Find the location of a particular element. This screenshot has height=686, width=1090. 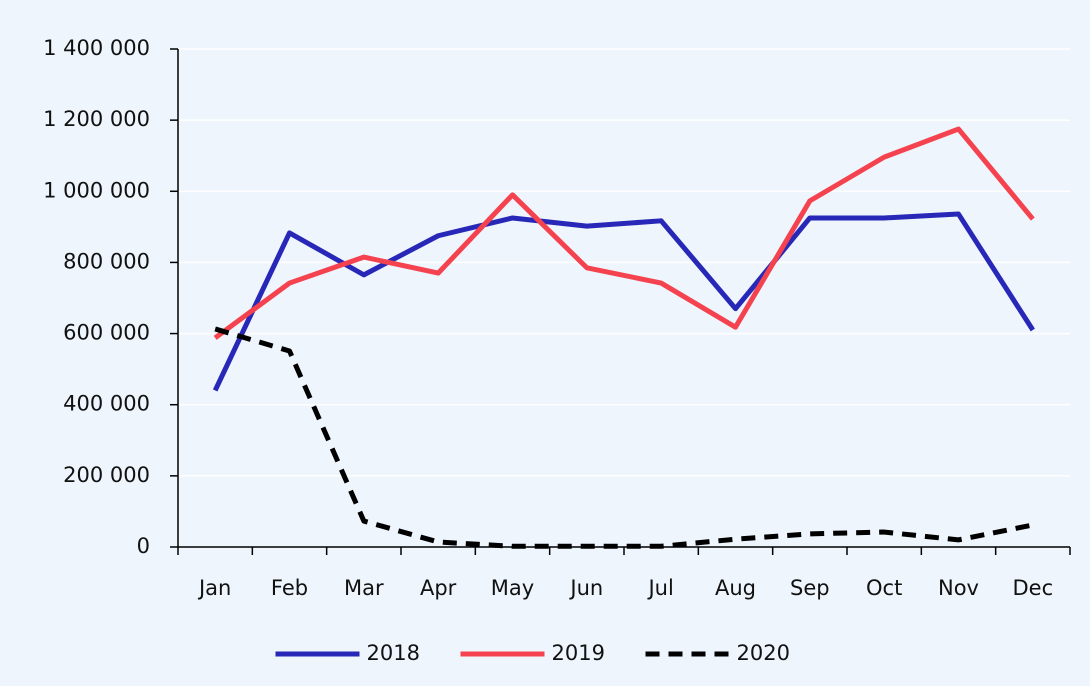

x-tick-label: Feb is located at coordinates (289, 588).